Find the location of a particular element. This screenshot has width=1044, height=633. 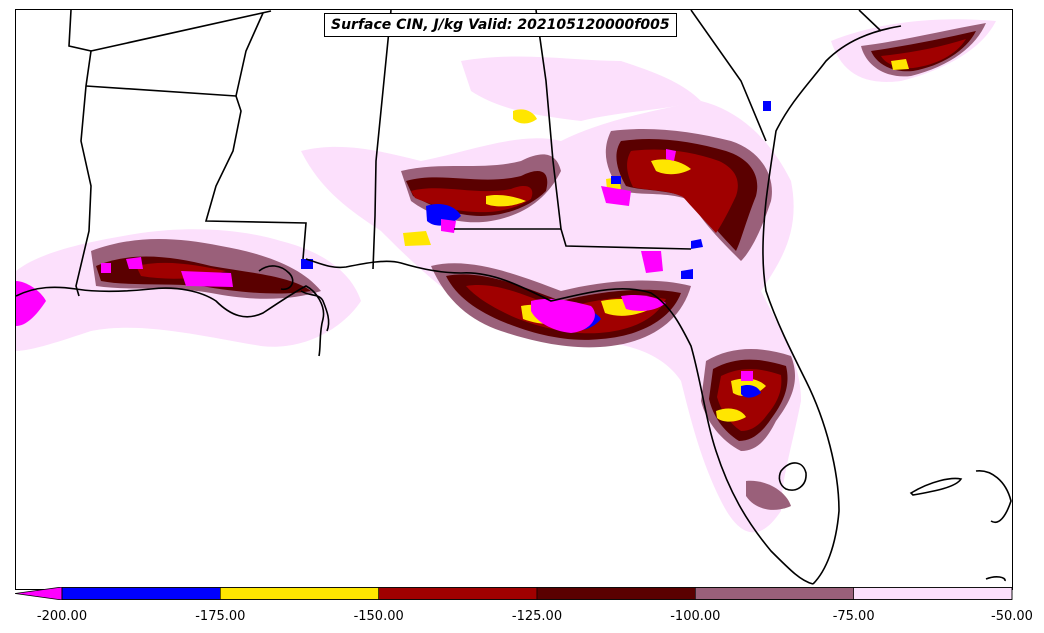

colorbar-tick-label: -175.00 is located at coordinates (220, 616).